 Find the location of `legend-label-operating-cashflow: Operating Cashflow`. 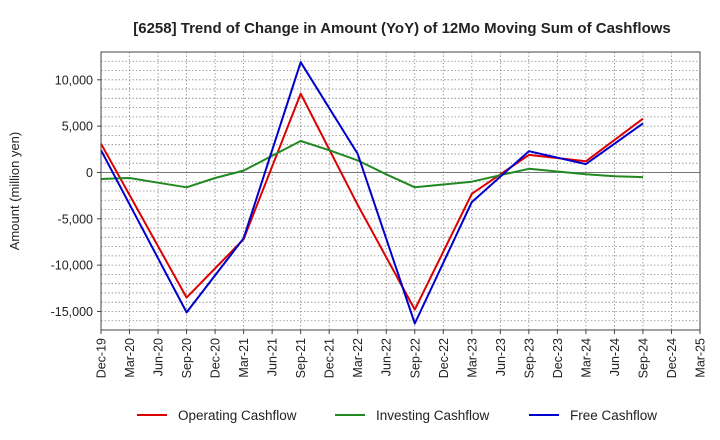

legend-label-operating-cashflow: Operating Cashflow is located at coordinates (237, 415).